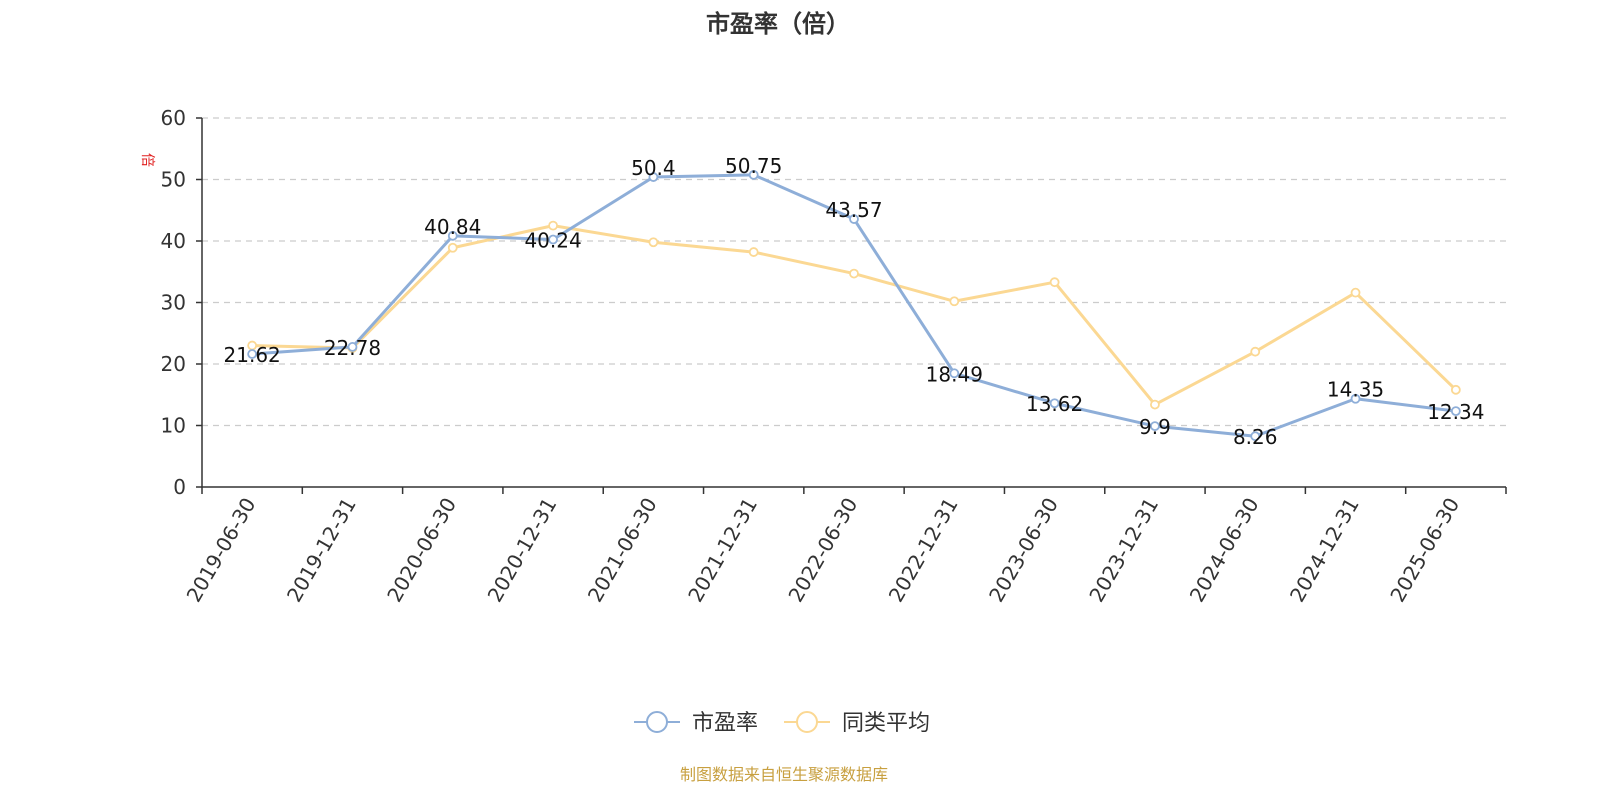 Image resolution: width=1600 pixels, height=800 pixels. I want to click on data-label: 50.75, so click(753, 166).